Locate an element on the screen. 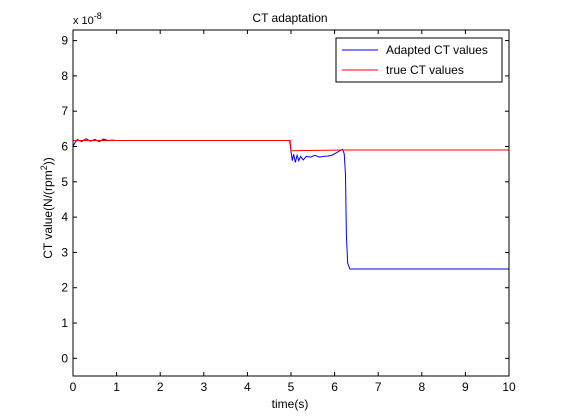 This screenshot has height=420, width=561. x-tick-label: 9 is located at coordinates (465, 387).